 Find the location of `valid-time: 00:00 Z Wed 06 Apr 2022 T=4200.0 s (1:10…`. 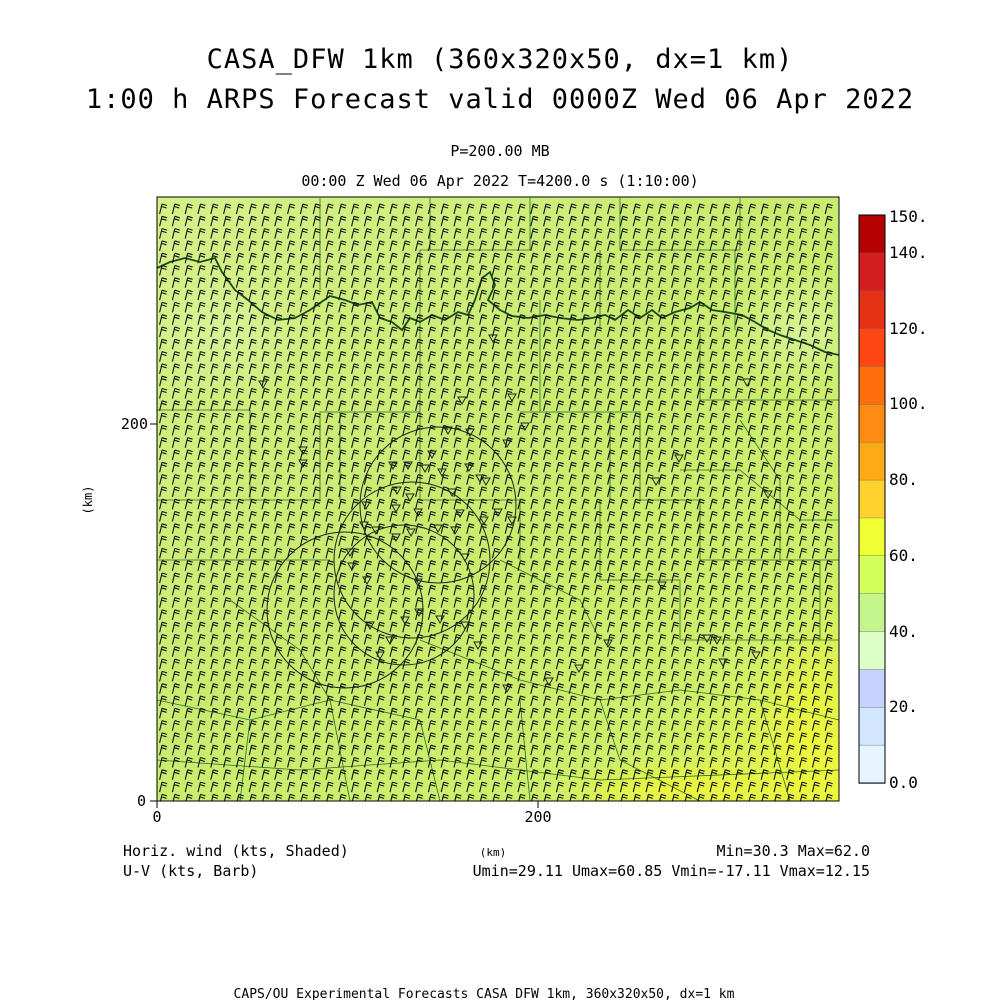

valid-time: 00:00 Z Wed 06 Apr 2022 T=4200.0 s (1:10… is located at coordinates (500, 181).